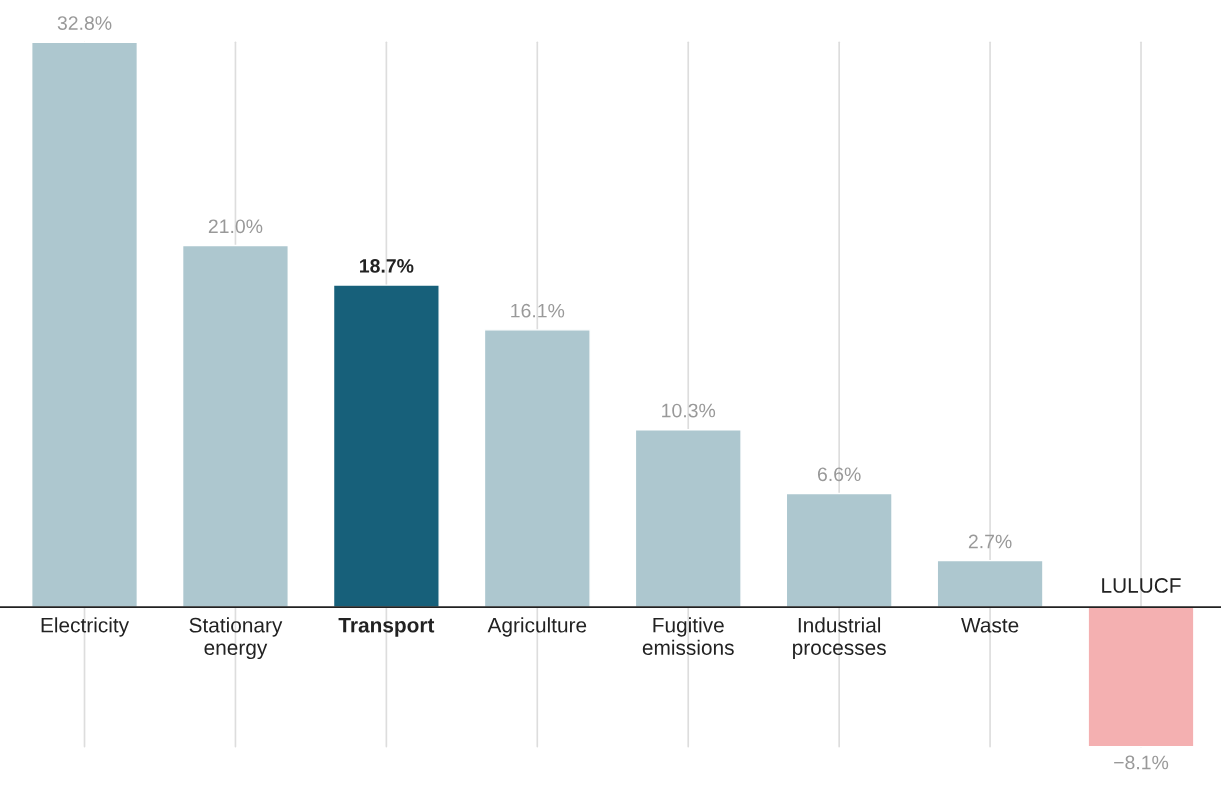 The width and height of the screenshot is (1221, 810). Describe the element at coordinates (386, 627) in the screenshot. I see `x-tick-label: Transport` at that location.